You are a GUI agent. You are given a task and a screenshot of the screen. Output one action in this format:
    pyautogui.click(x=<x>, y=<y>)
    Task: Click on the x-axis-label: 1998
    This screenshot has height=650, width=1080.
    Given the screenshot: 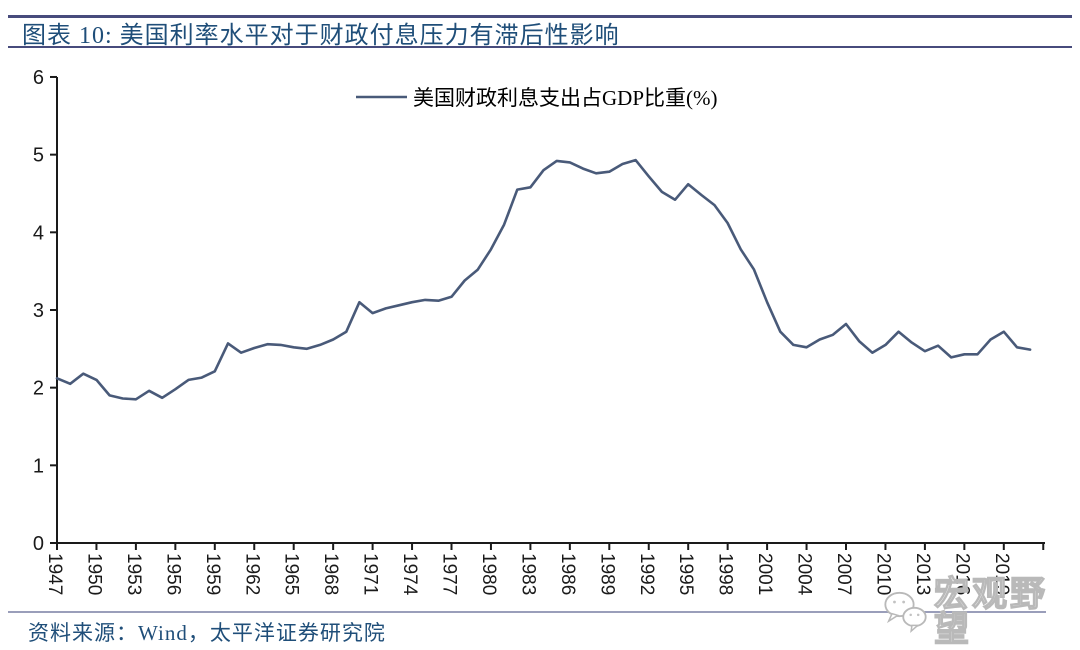 What is the action you would take?
    pyautogui.click(x=725, y=574)
    